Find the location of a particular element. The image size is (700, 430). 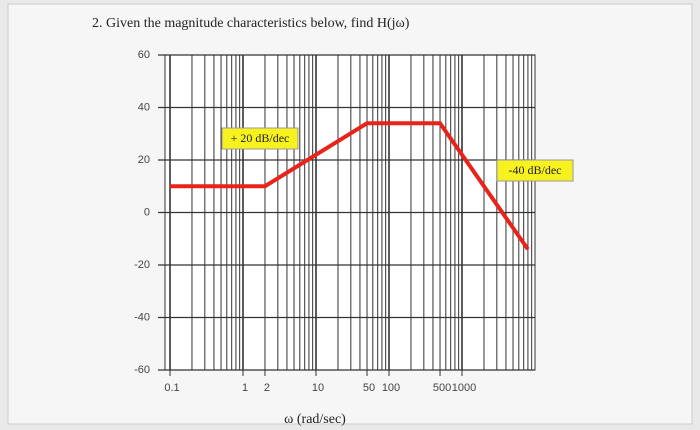

y-tick-label: -20 is located at coordinates (142, 265).